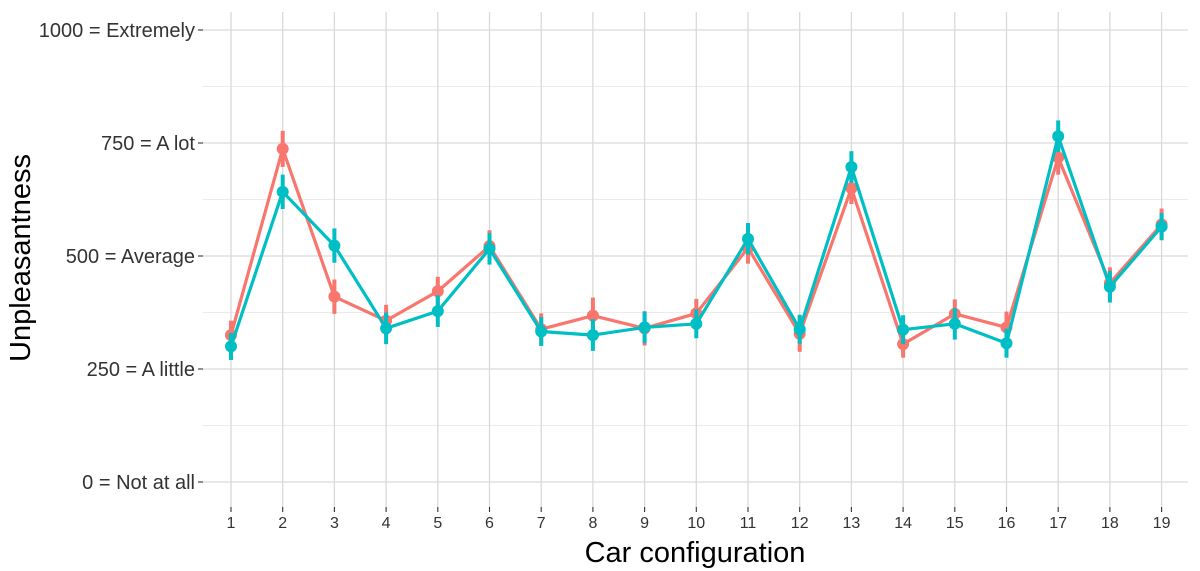 The height and width of the screenshot is (571, 1200). Describe the element at coordinates (852, 523) in the screenshot. I see `x-tick-label: 13` at that location.